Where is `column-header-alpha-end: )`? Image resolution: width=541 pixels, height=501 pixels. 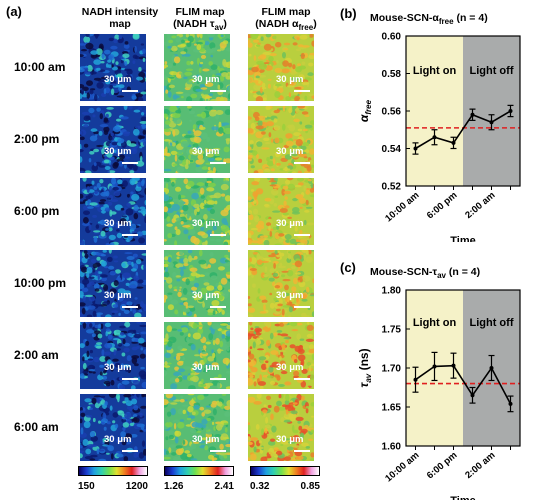 column-header-alpha-end: ) is located at coordinates (315, 24).